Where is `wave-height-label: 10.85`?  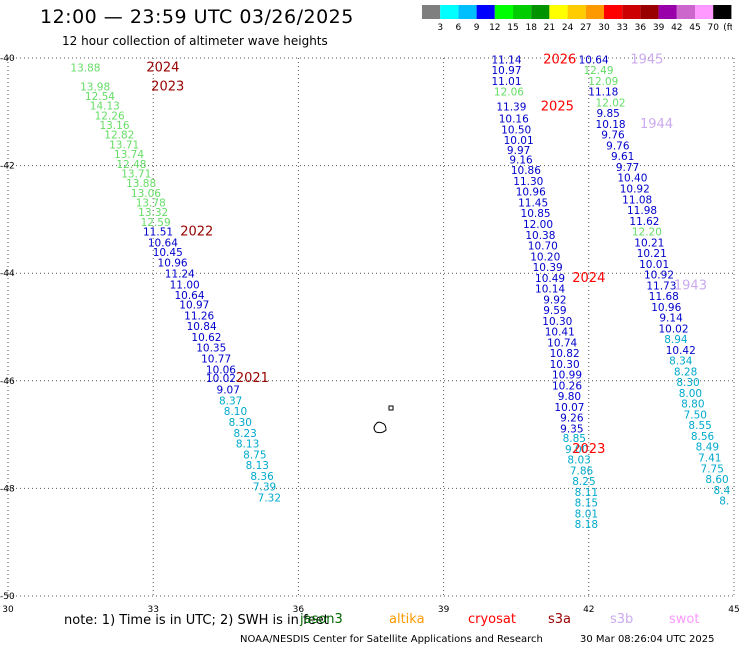
wave-height-label: 10.85 is located at coordinates (536, 214).